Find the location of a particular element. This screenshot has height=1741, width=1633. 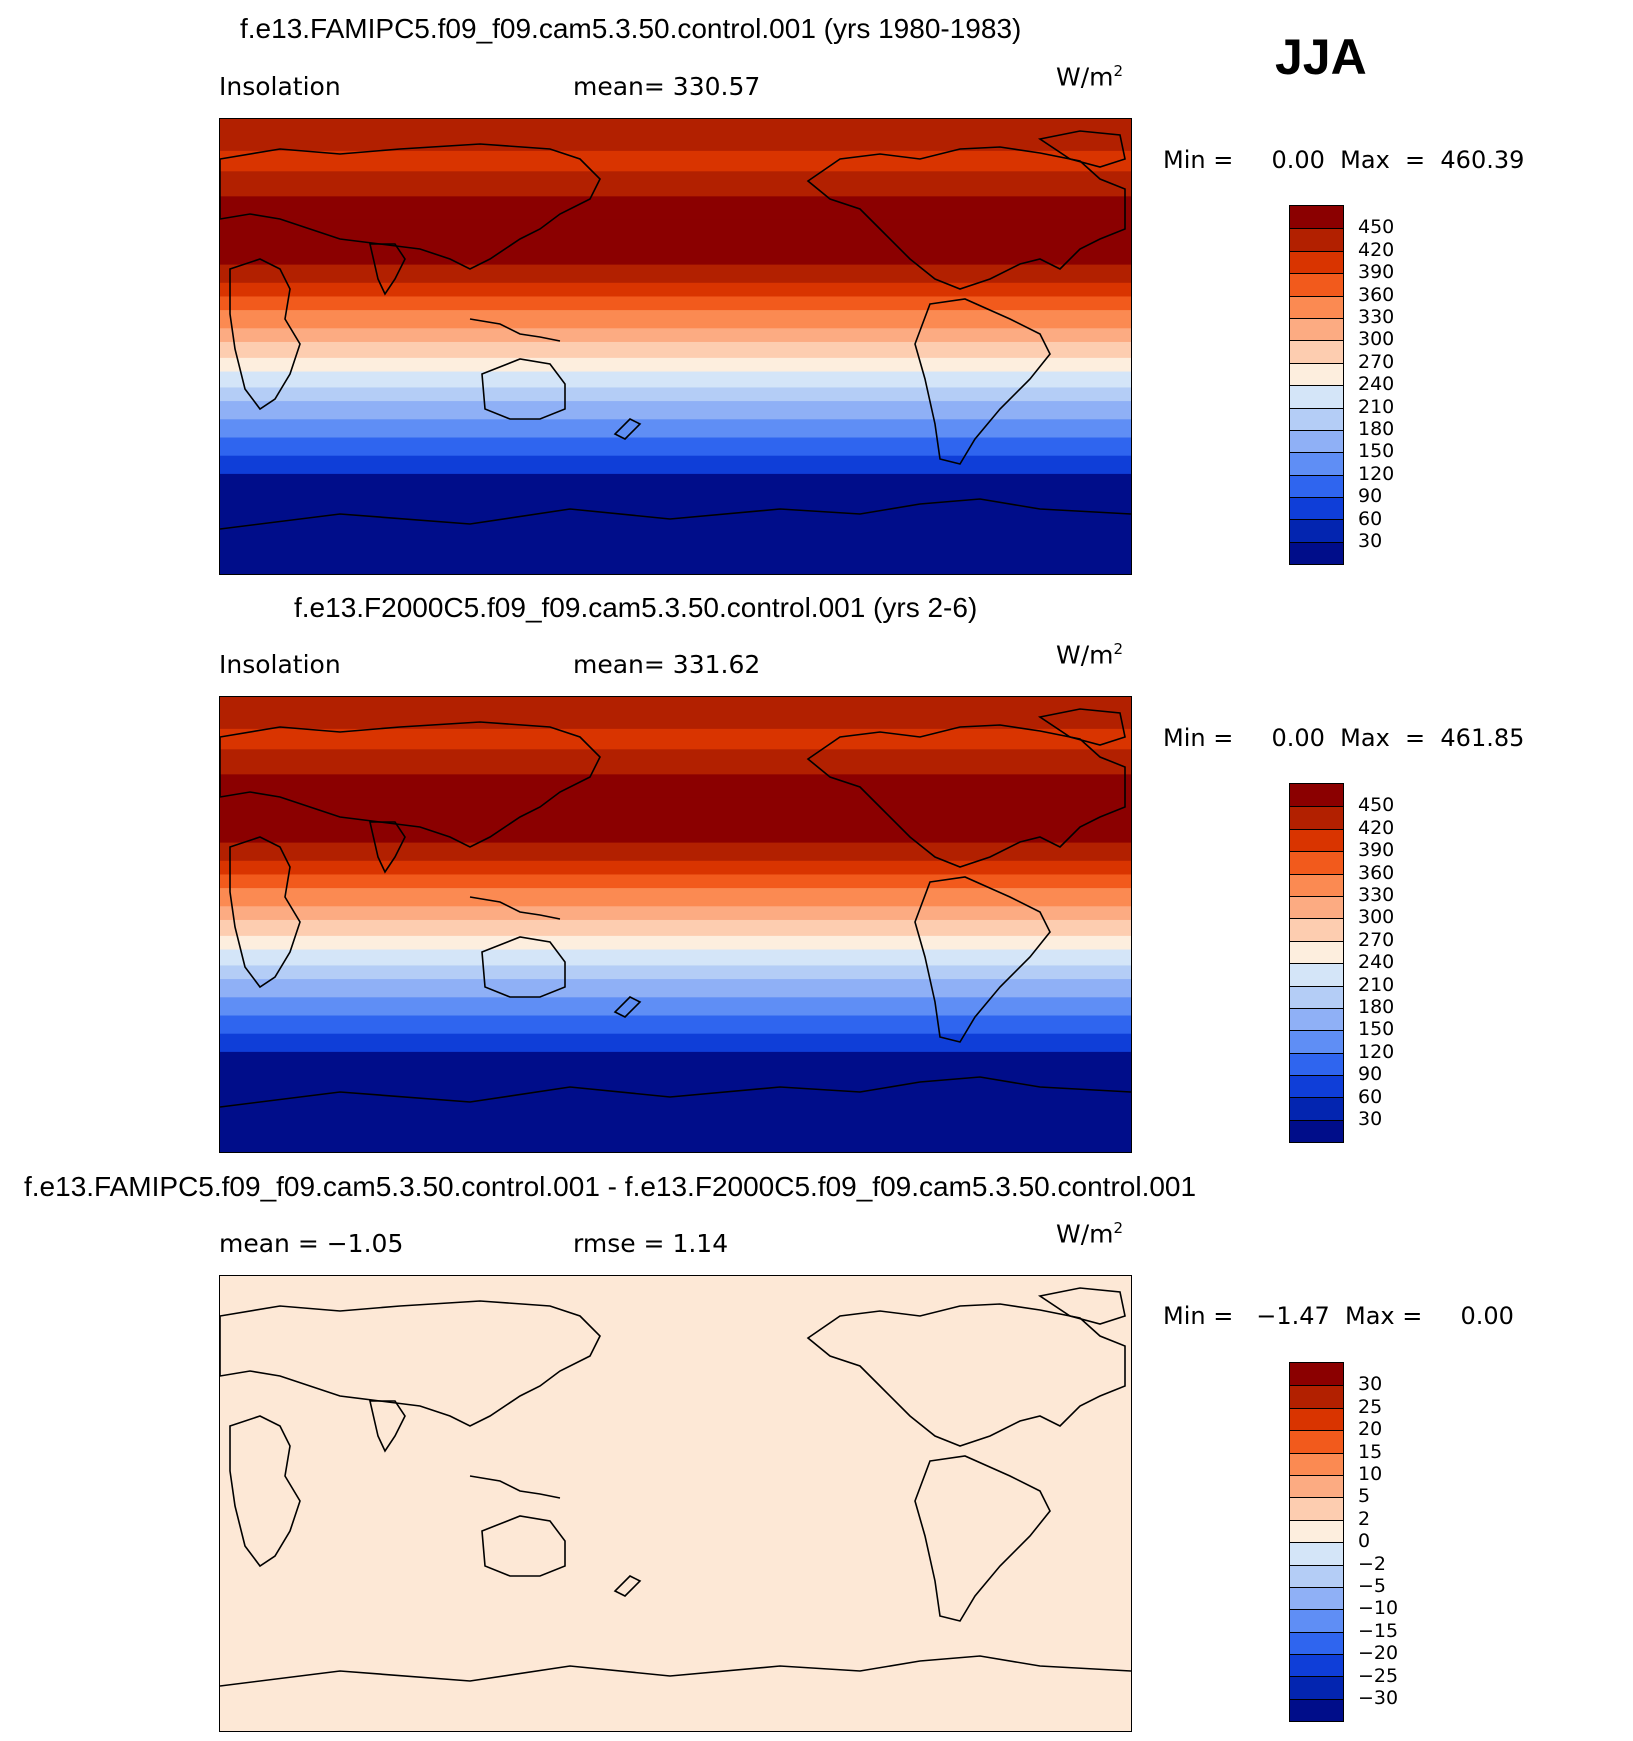

colorbar-tick-label: 25 is located at coordinates (1370, 1406).